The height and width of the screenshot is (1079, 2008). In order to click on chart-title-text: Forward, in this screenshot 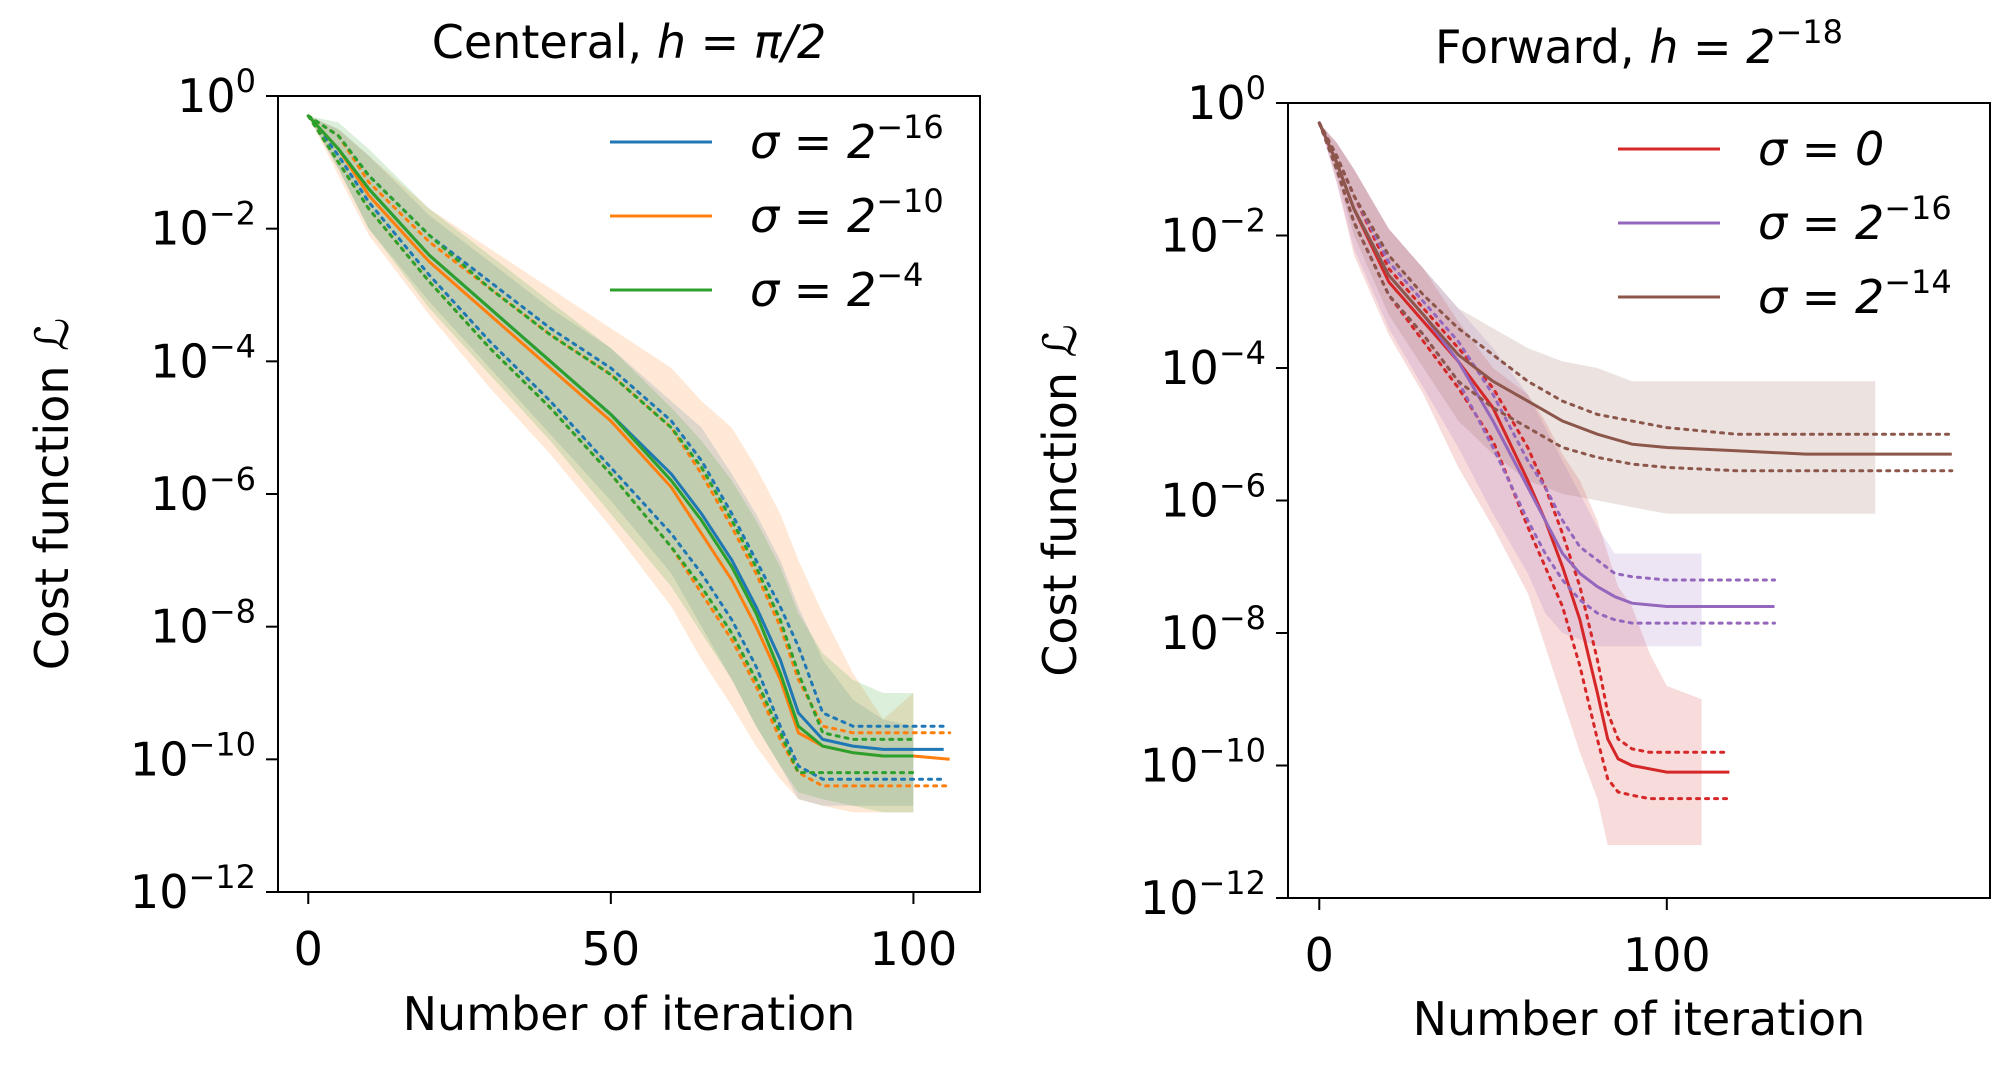, I will do `click(1542, 47)`.